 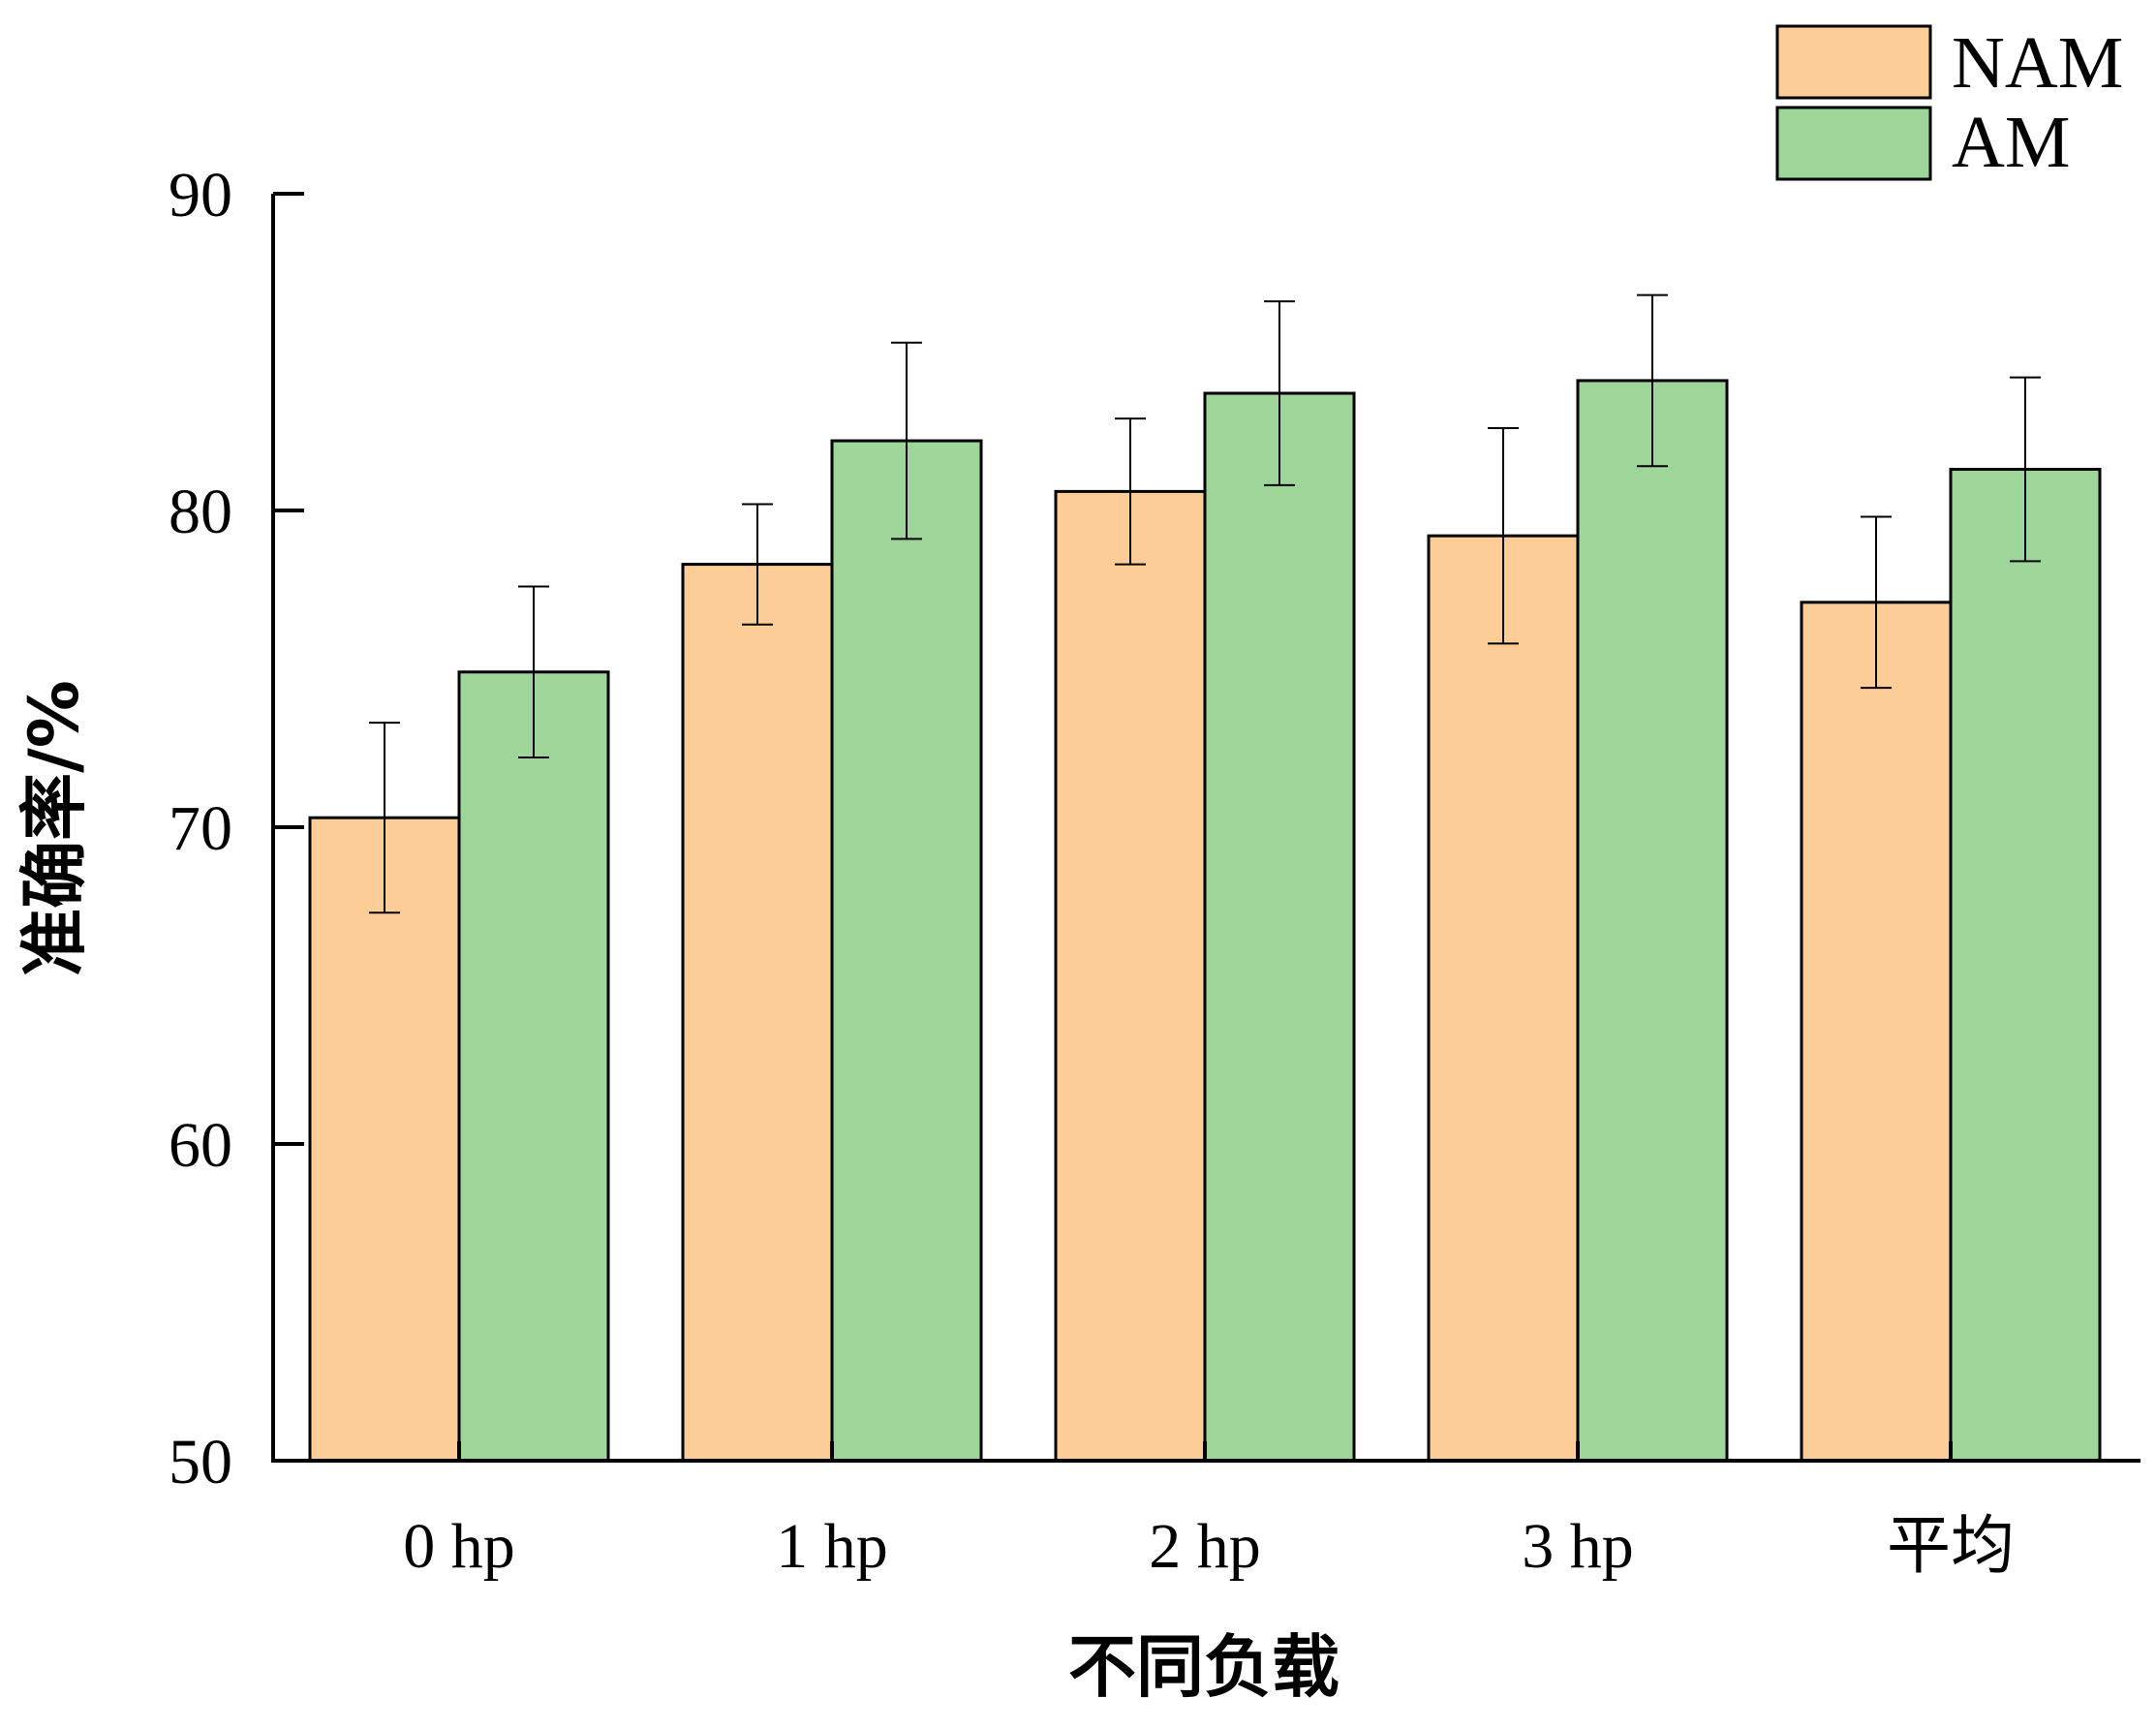 I want to click on legend-label-am: AM, so click(x=2011, y=142).